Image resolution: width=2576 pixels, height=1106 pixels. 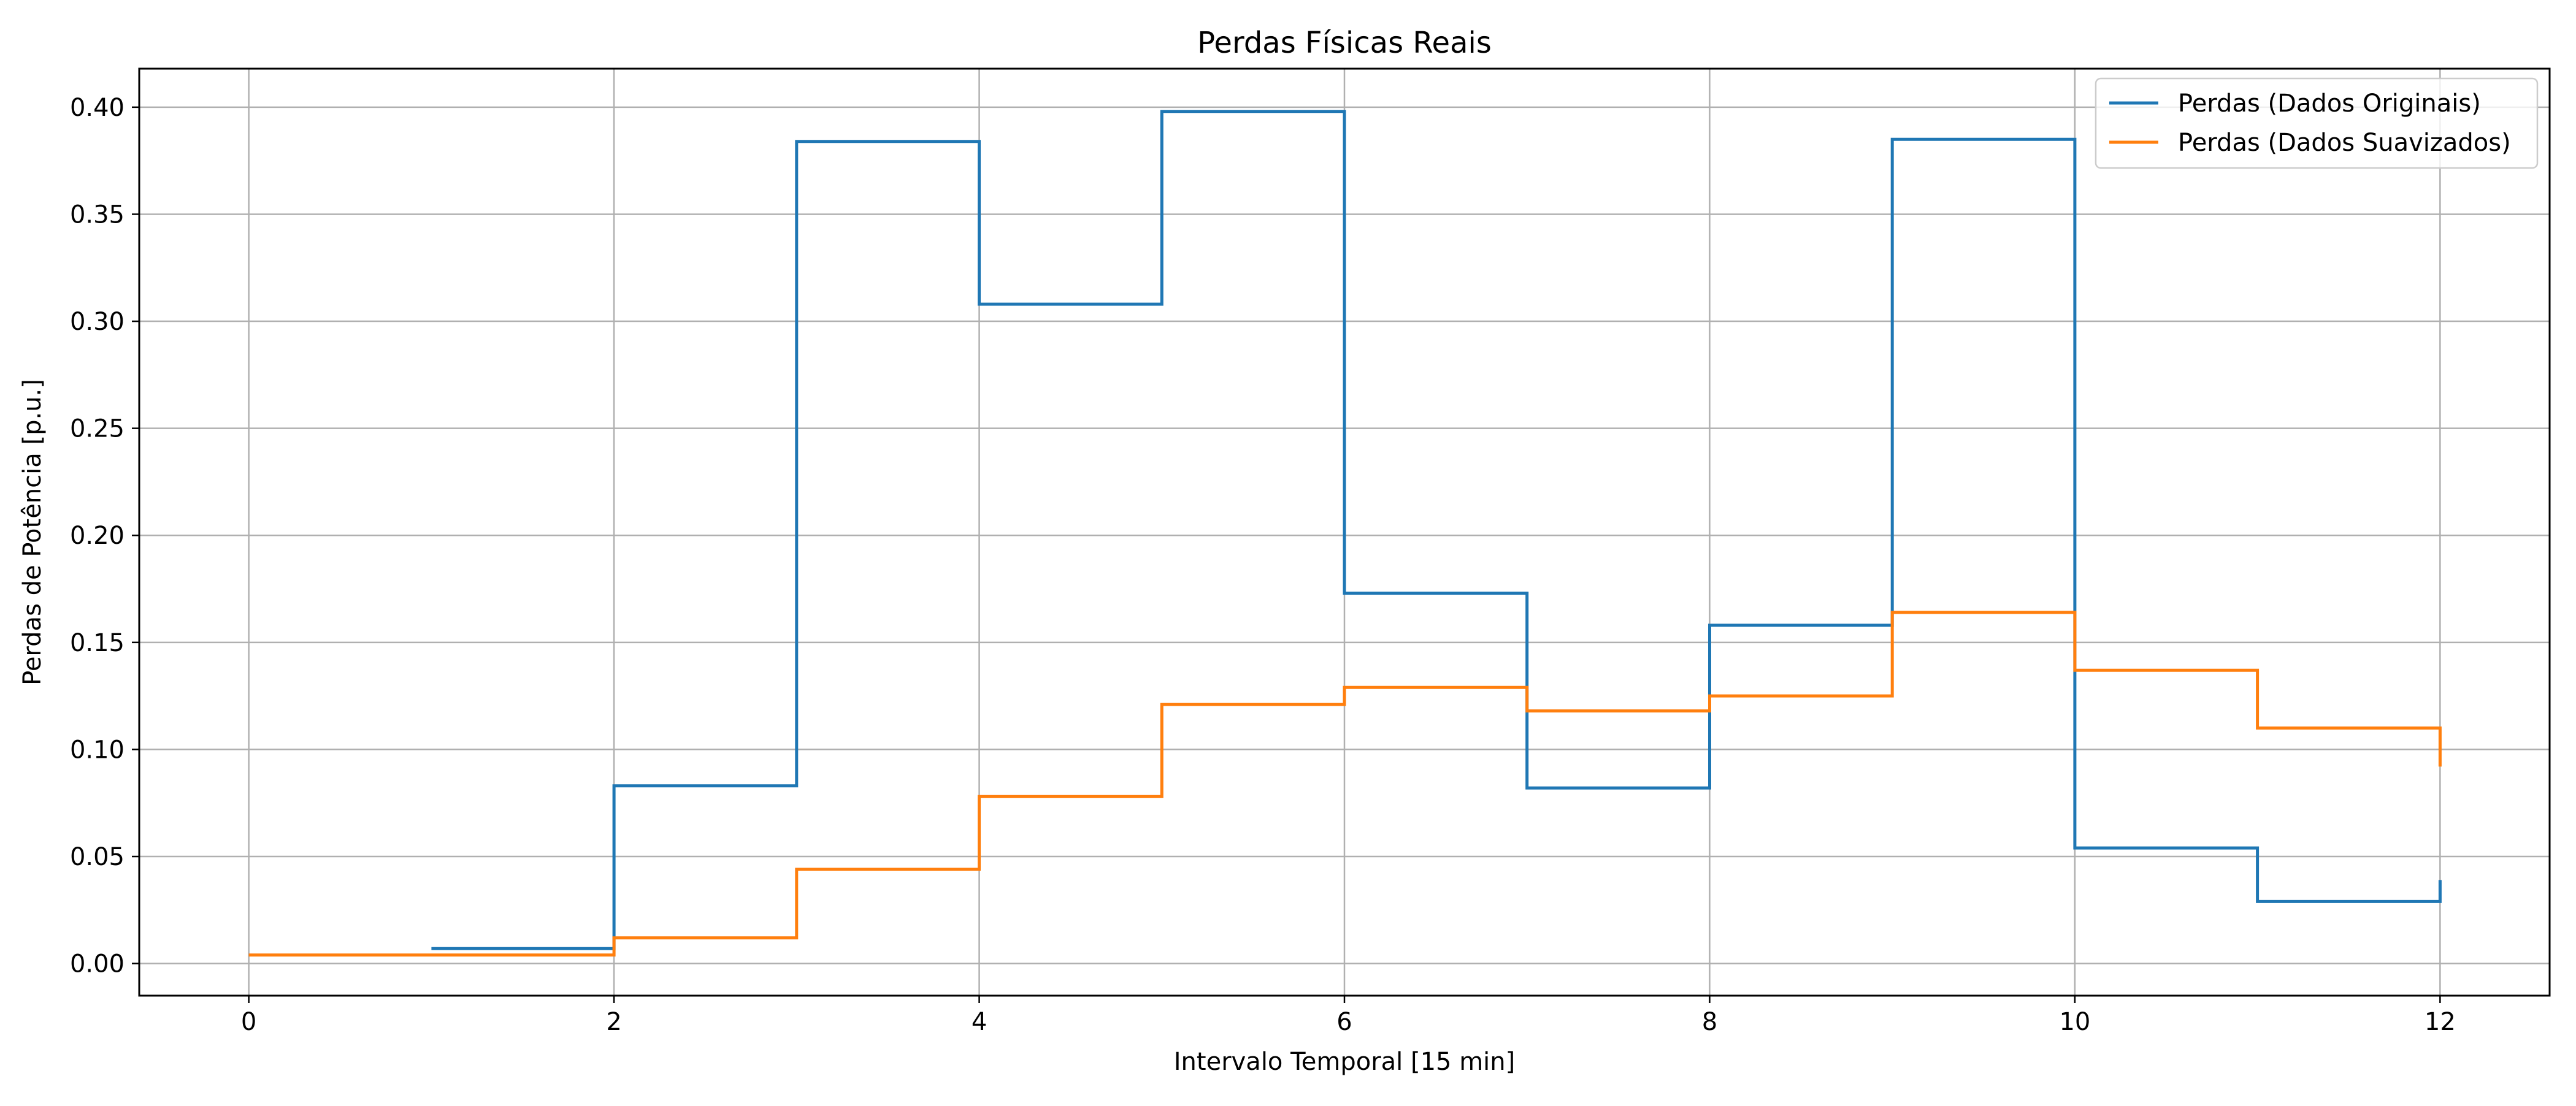 I want to click on x-axis-label: Intervalo Temporal [15 min], so click(x=1344, y=1062).